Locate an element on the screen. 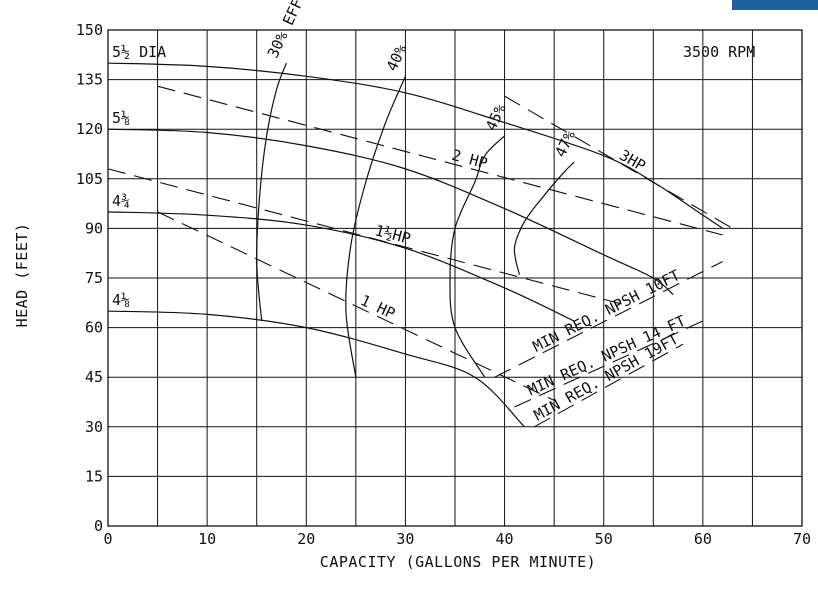 This screenshot has height=589, width=818. impeller-label: 5⅛ is located at coordinates (121, 118).